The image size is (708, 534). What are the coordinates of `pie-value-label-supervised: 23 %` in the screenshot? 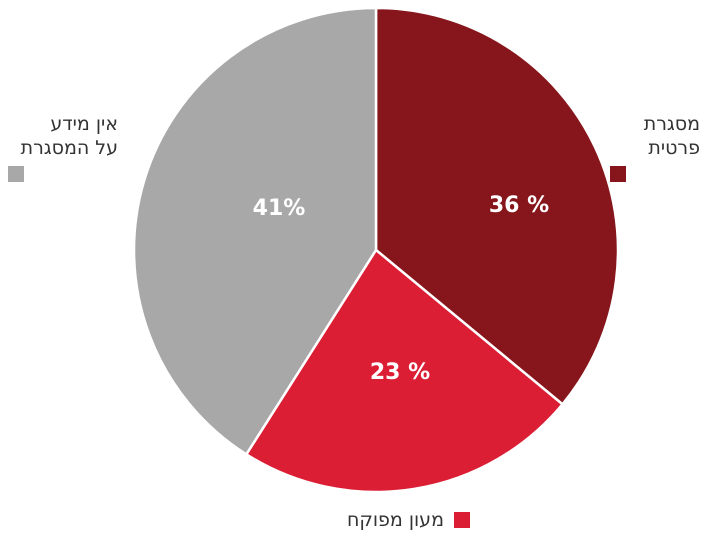 It's located at (400, 372).